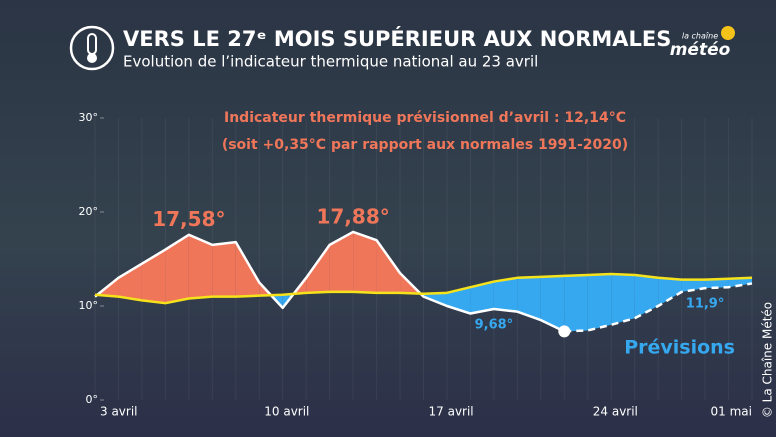 The width and height of the screenshot is (776, 437). Describe the element at coordinates (188, 219) in the screenshot. I see `value-label: 17,58°` at that location.